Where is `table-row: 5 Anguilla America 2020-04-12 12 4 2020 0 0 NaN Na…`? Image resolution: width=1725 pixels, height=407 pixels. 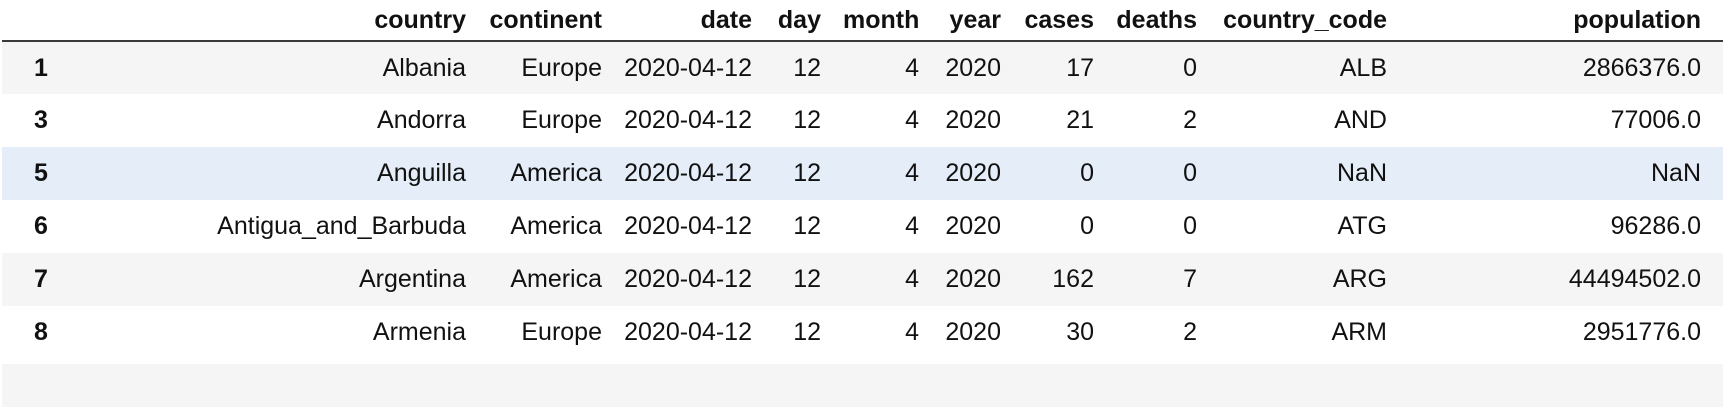
table-row: 5 Anguilla America 2020-04-12 12 4 2020 0 0 NaN Na… is located at coordinates (862, 173).